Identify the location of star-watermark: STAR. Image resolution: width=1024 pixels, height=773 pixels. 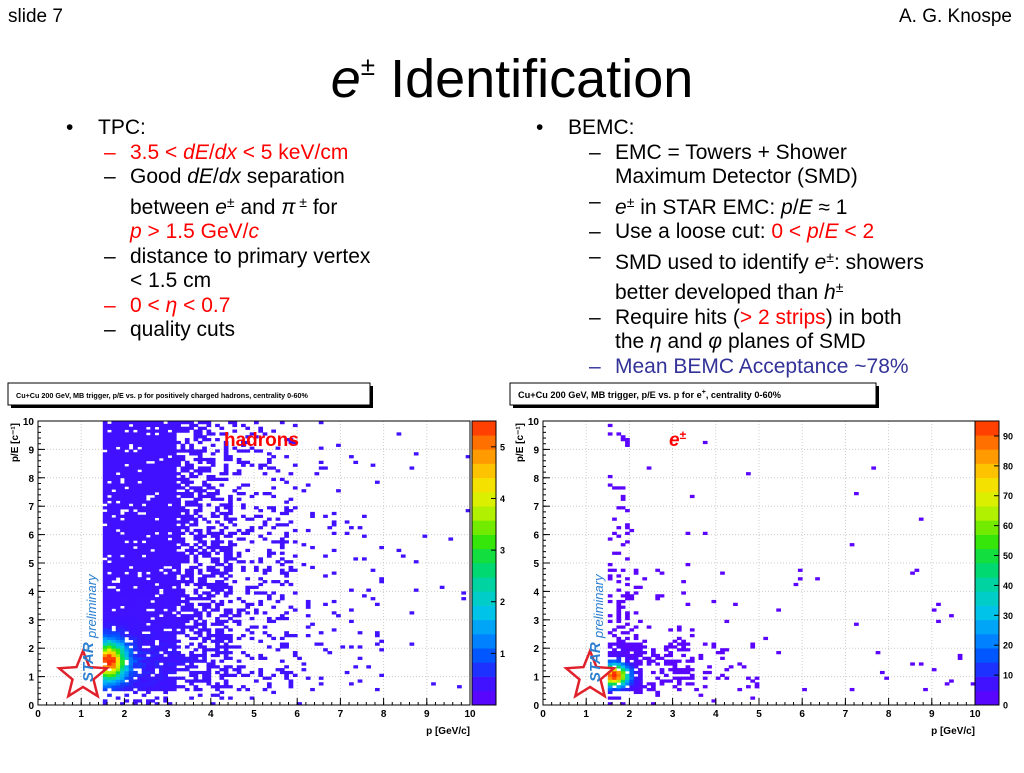
(88, 662).